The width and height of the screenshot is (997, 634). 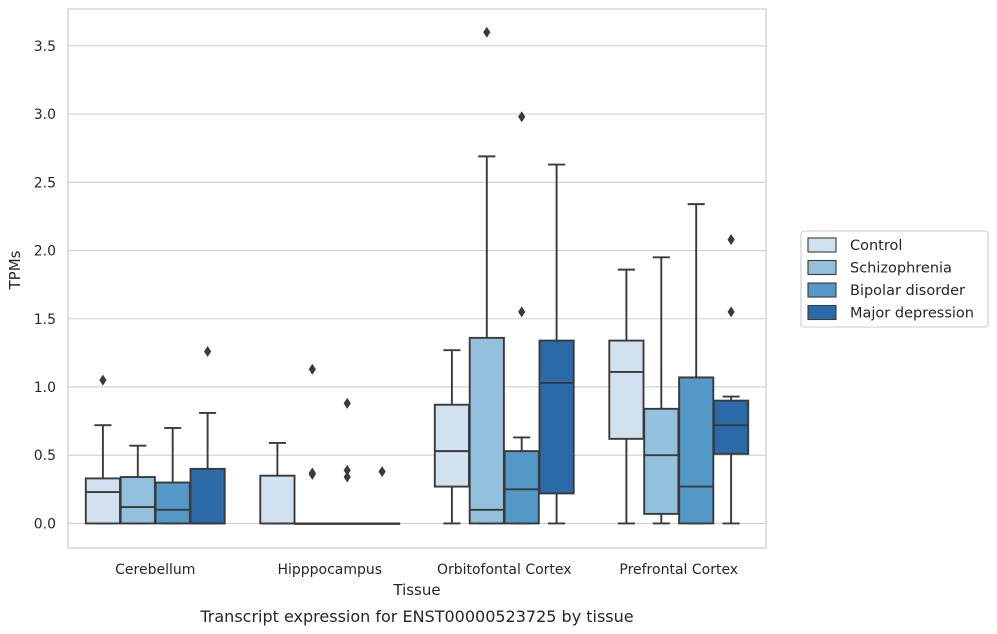 I want to click on y-tick-label: 1.5, so click(x=45, y=320).